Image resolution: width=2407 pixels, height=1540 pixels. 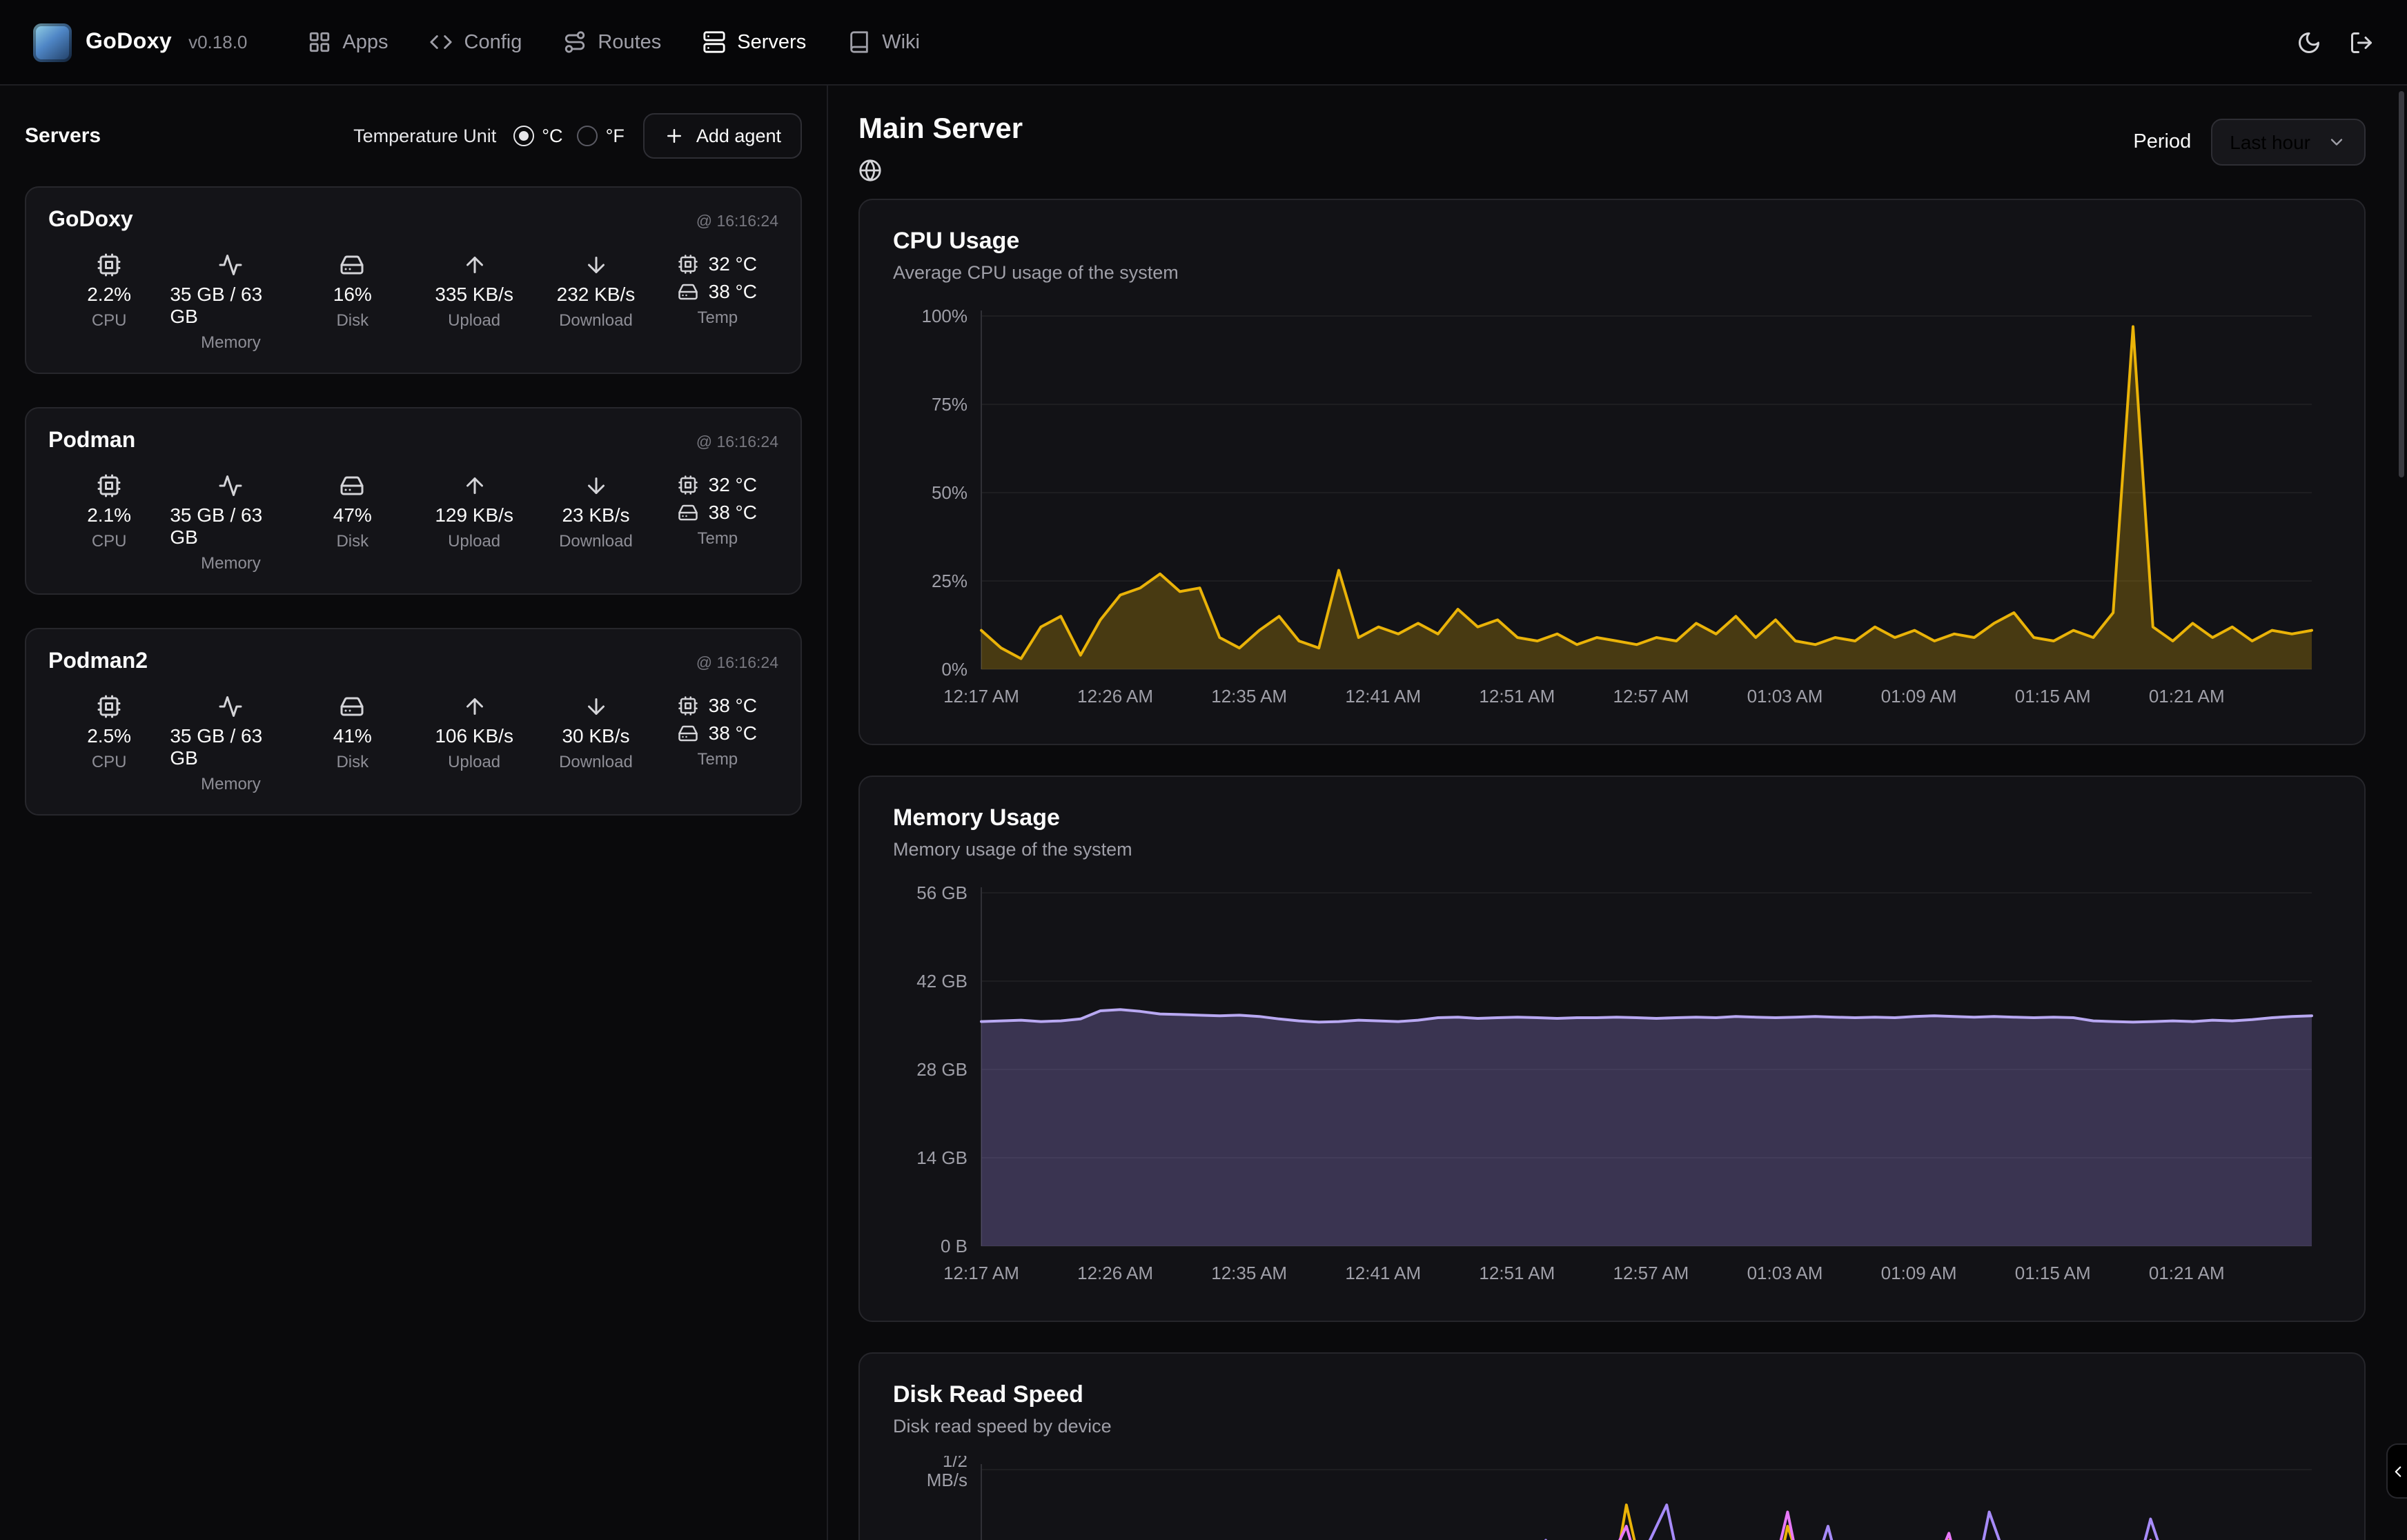 What do you see at coordinates (2187, 696) in the screenshot?
I see `svg-text: 01:21 AM` at bounding box center [2187, 696].